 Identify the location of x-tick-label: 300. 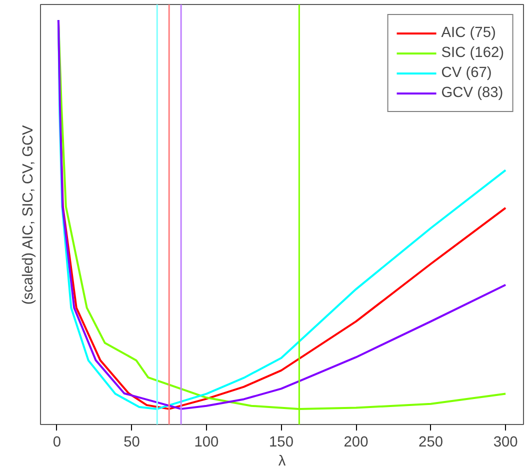
(505, 442).